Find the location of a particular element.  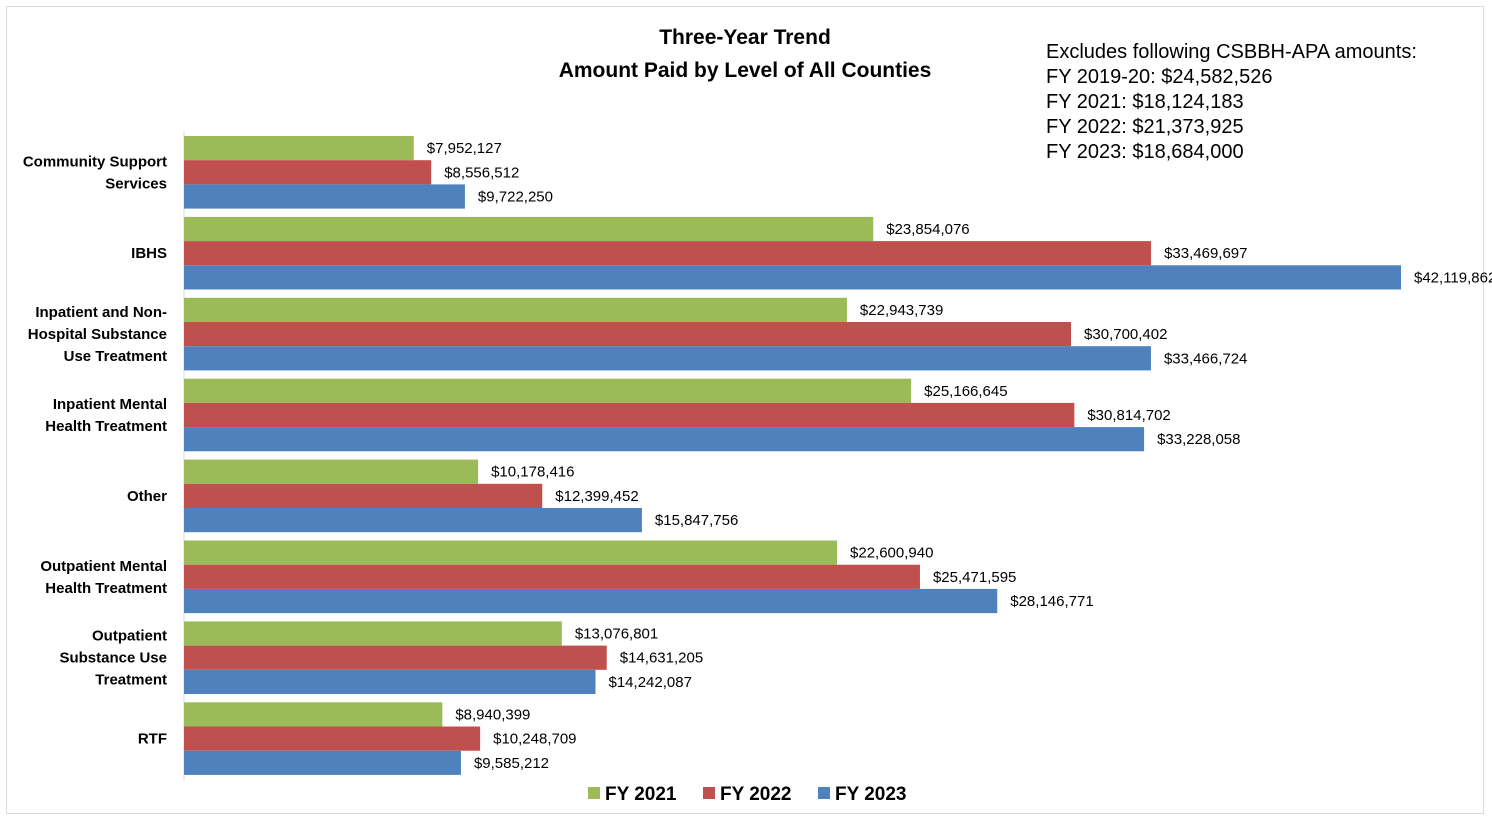

category-label: Community Support Services is located at coordinates (95, 172).